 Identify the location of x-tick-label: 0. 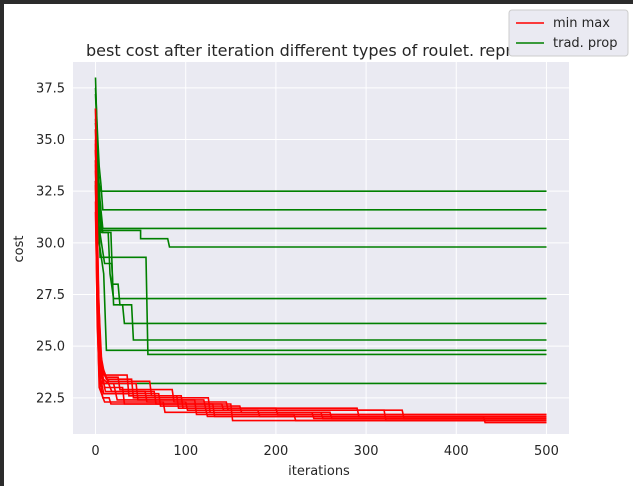
(95, 451).